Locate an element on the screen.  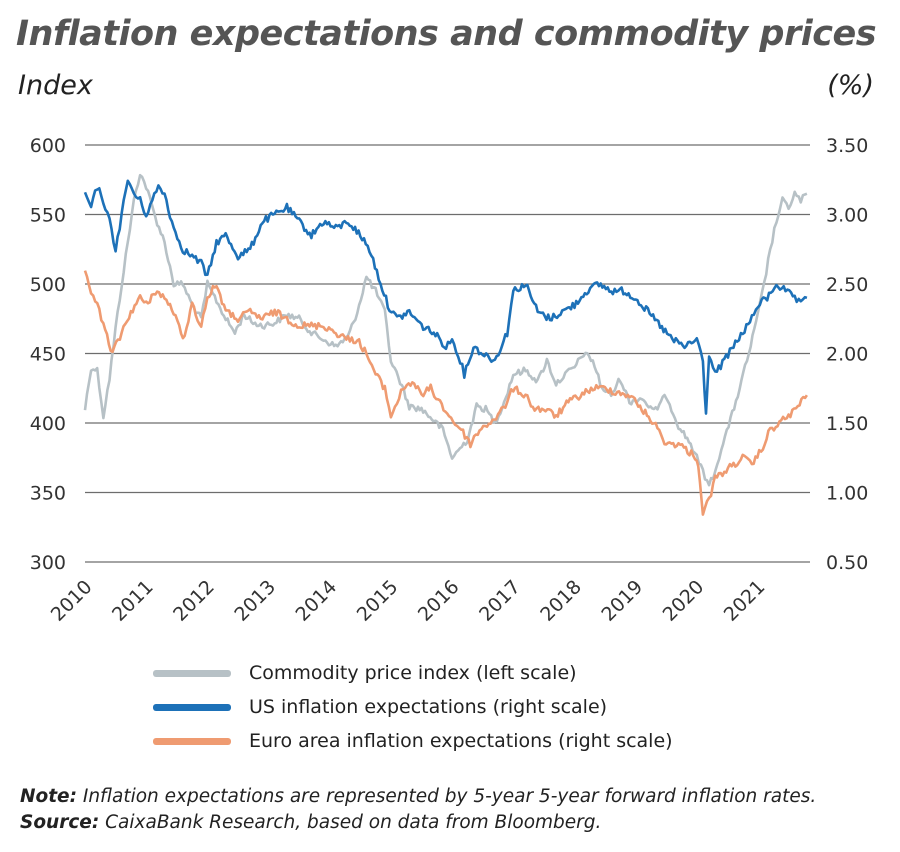
x-tick-label: 2011 is located at coordinates (133, 601).